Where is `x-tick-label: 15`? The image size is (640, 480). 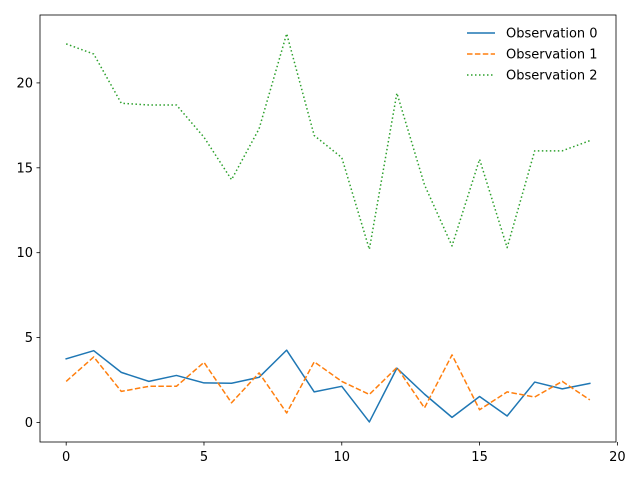 x-tick-label: 15 is located at coordinates (479, 457).